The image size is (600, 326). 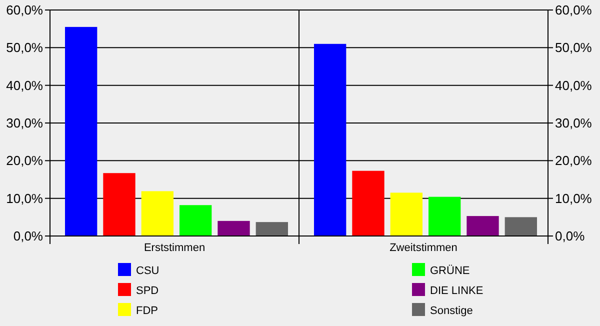 I want to click on y-tick-label: 20,0%, so click(x=25, y=160).